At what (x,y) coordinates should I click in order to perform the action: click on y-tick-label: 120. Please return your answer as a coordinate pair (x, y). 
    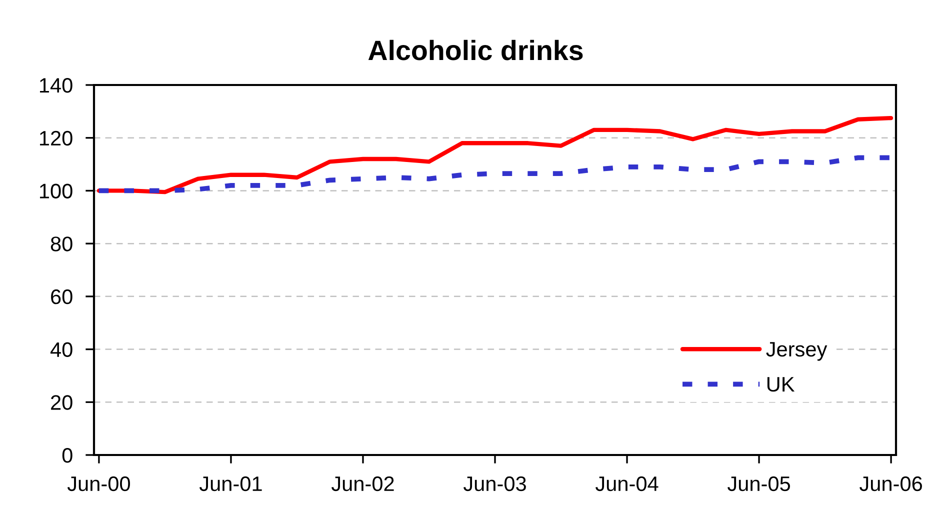
    Looking at the image, I should click on (56, 138).